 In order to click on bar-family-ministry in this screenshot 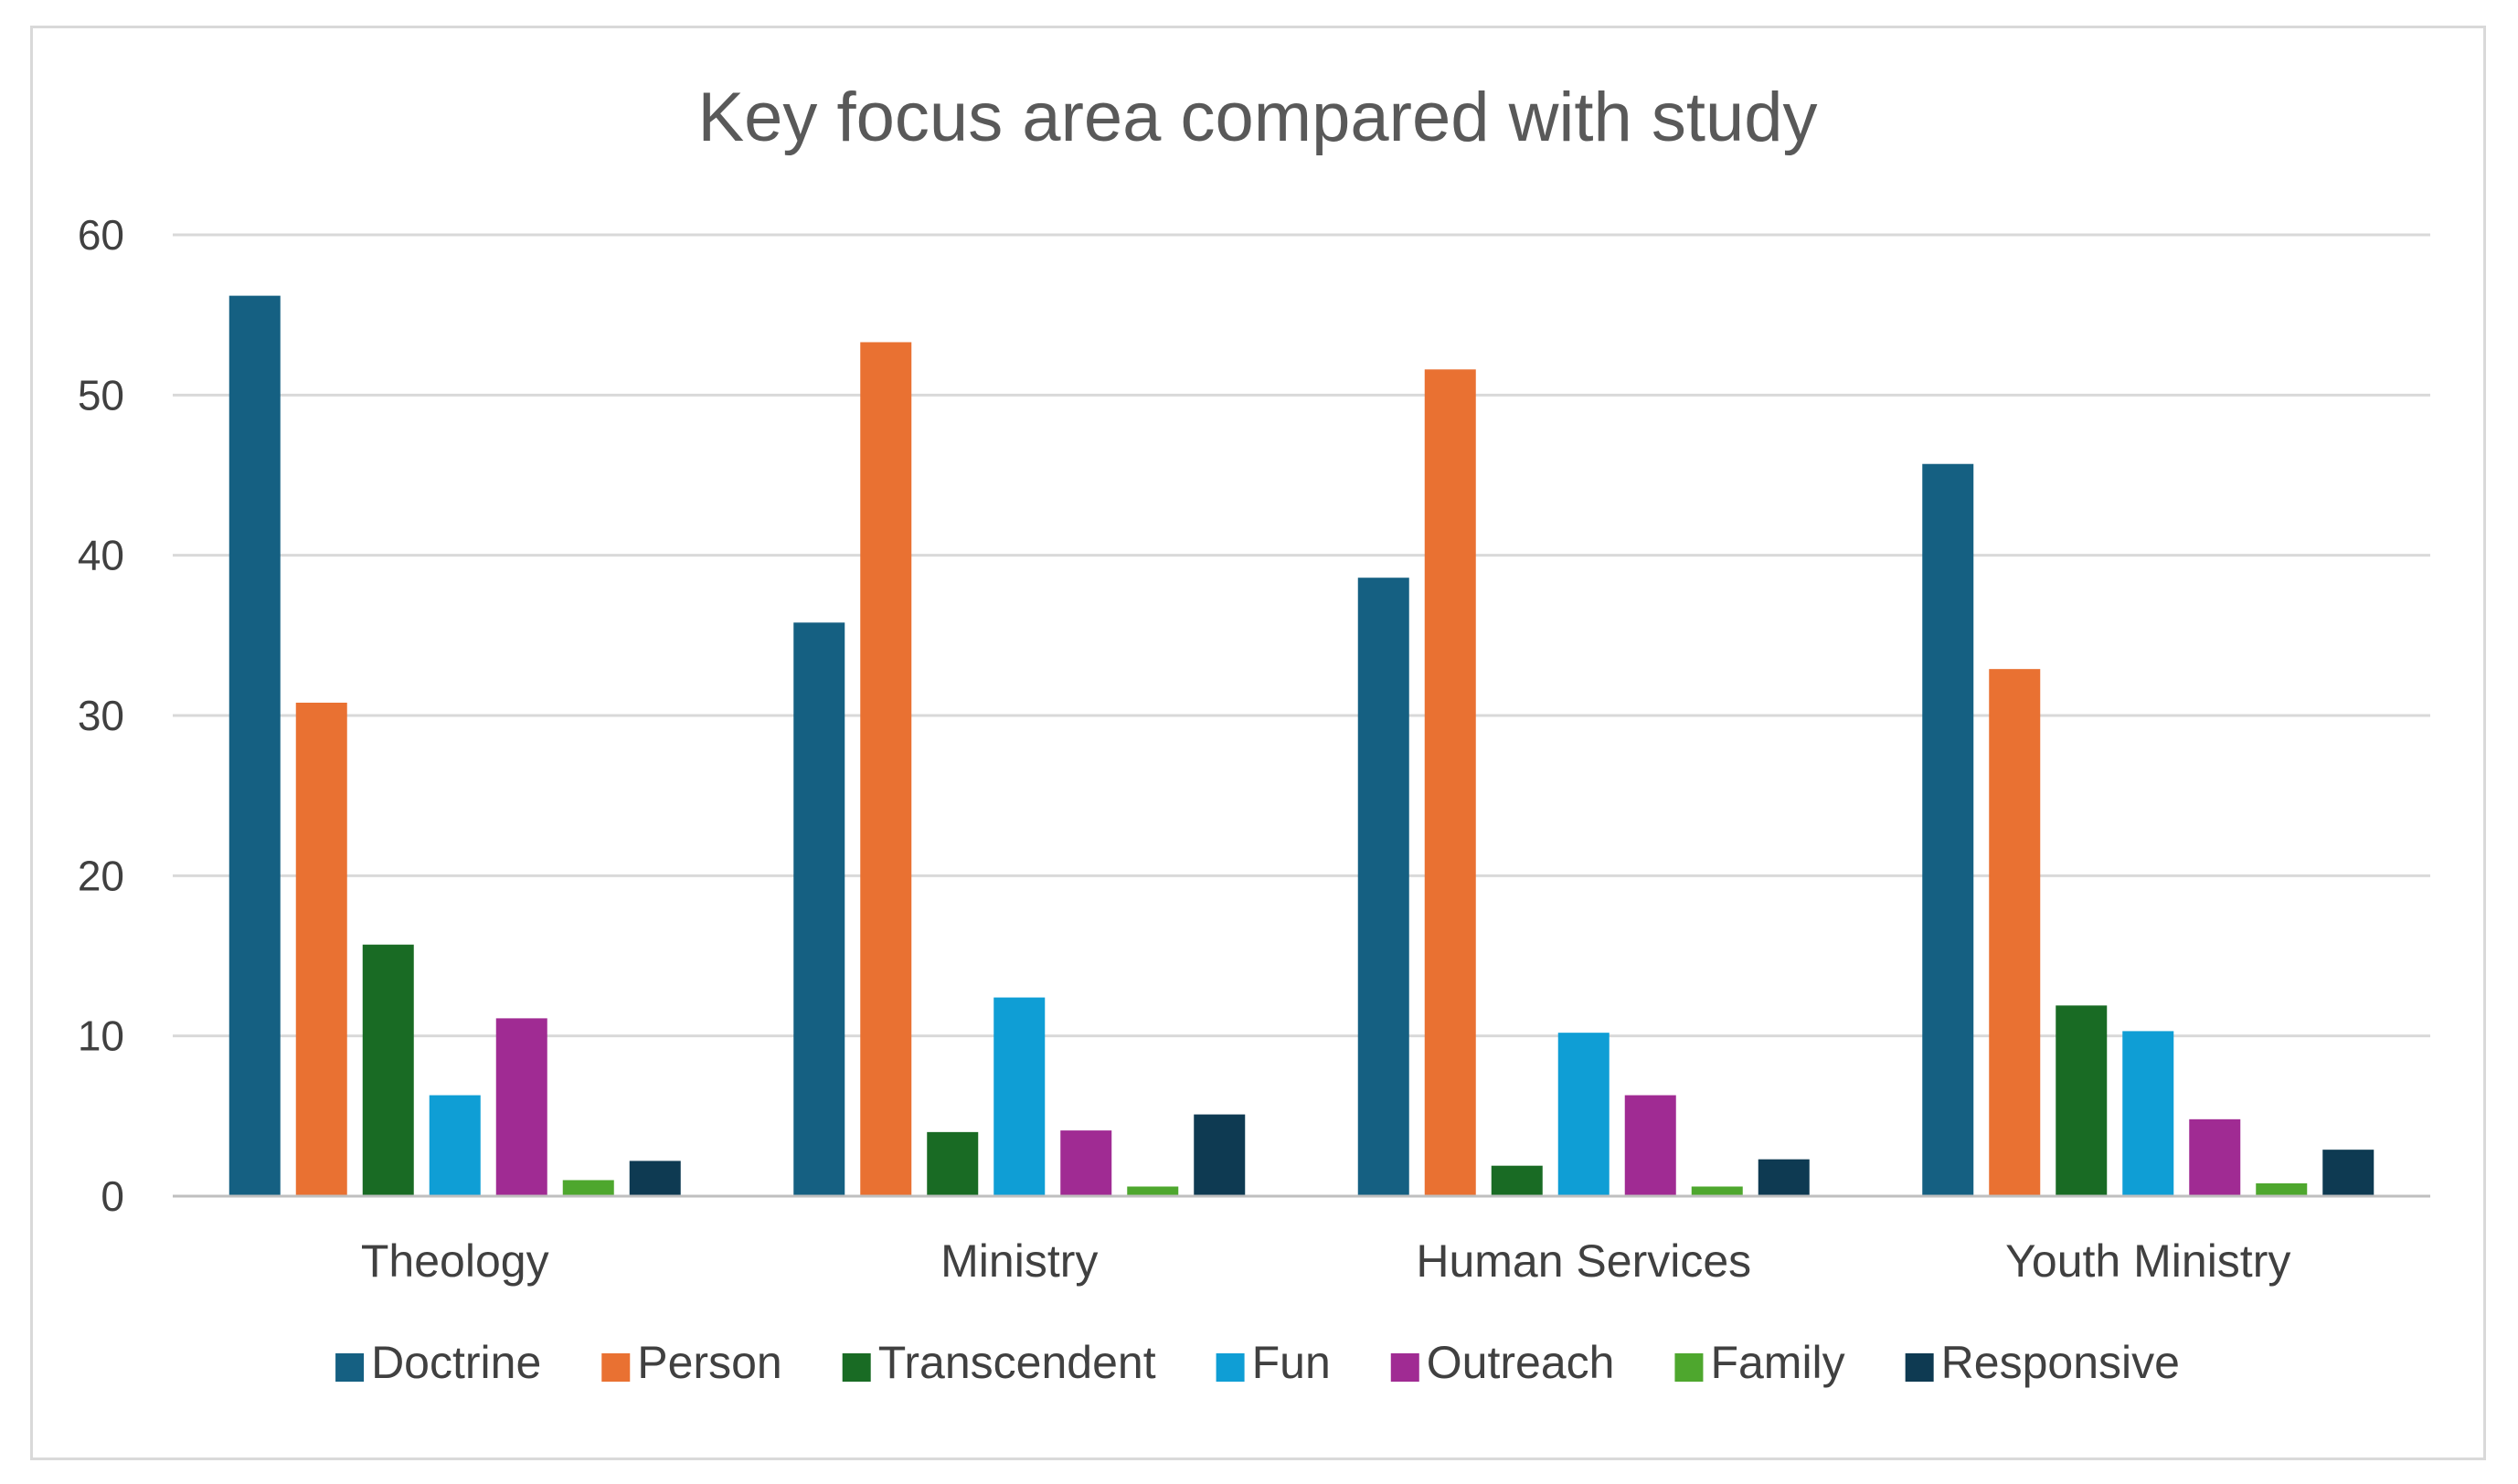, I will do `click(1153, 1191)`.